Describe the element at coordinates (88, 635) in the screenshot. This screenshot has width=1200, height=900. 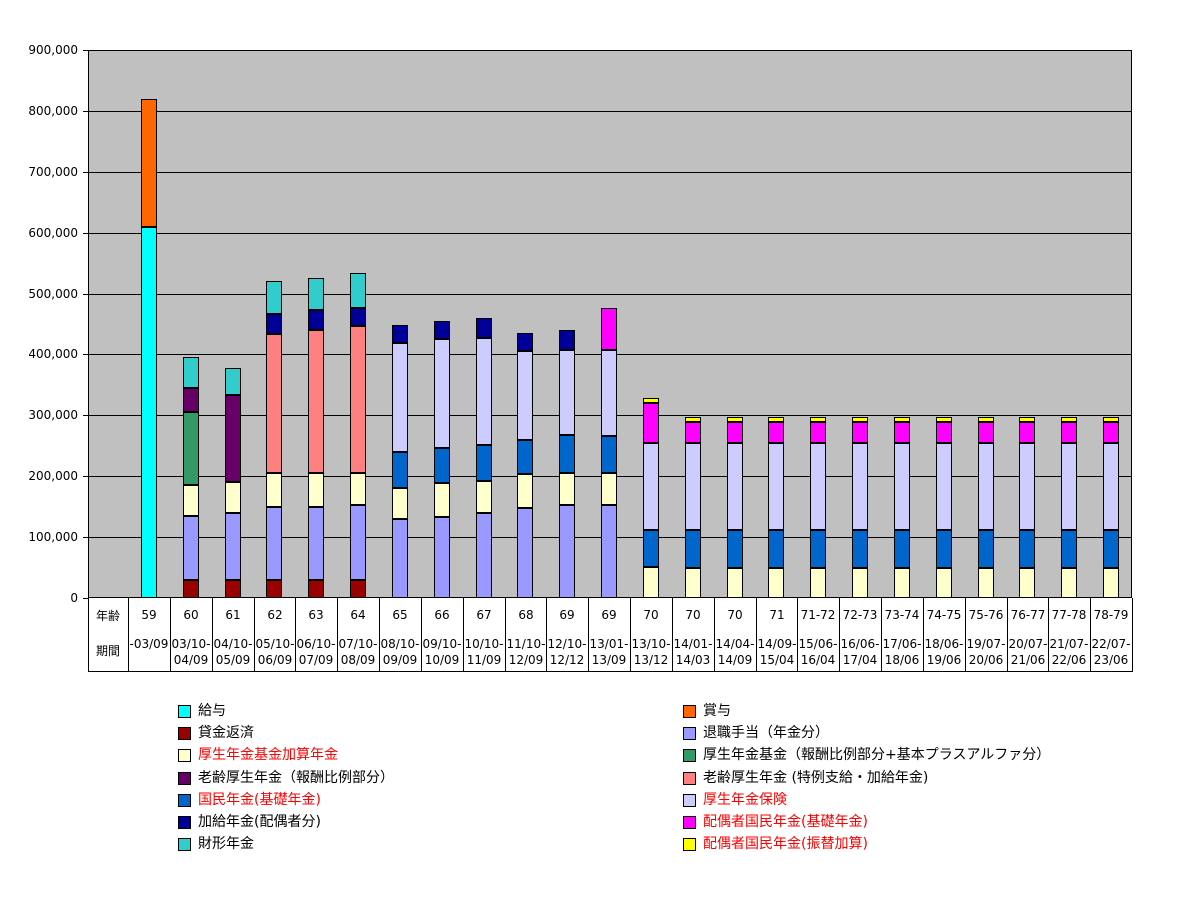
I see `table-border-left` at that location.